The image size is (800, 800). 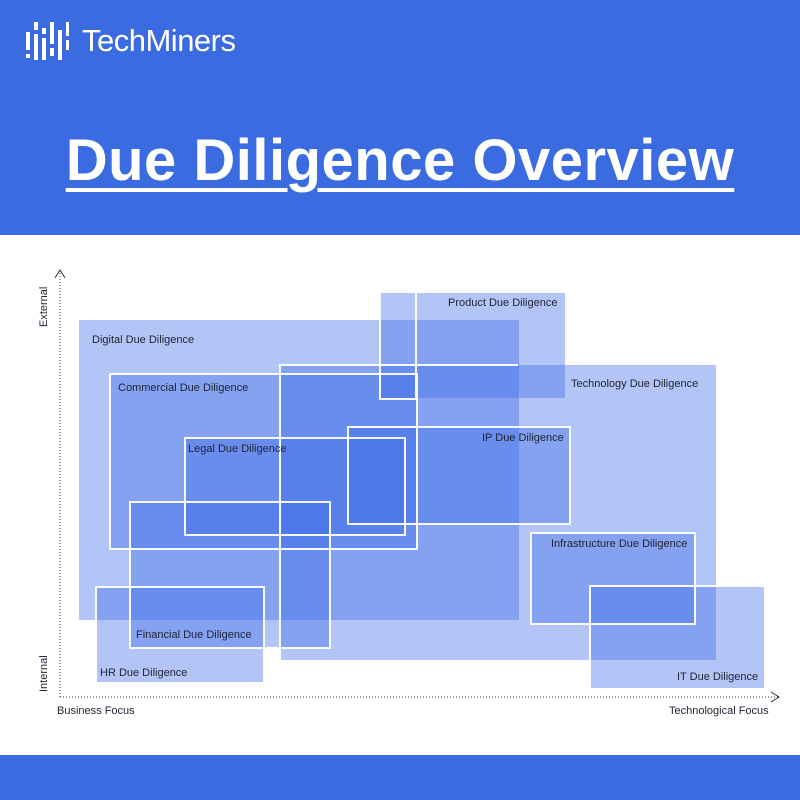 I want to click on financial-region, so click(x=230, y=575).